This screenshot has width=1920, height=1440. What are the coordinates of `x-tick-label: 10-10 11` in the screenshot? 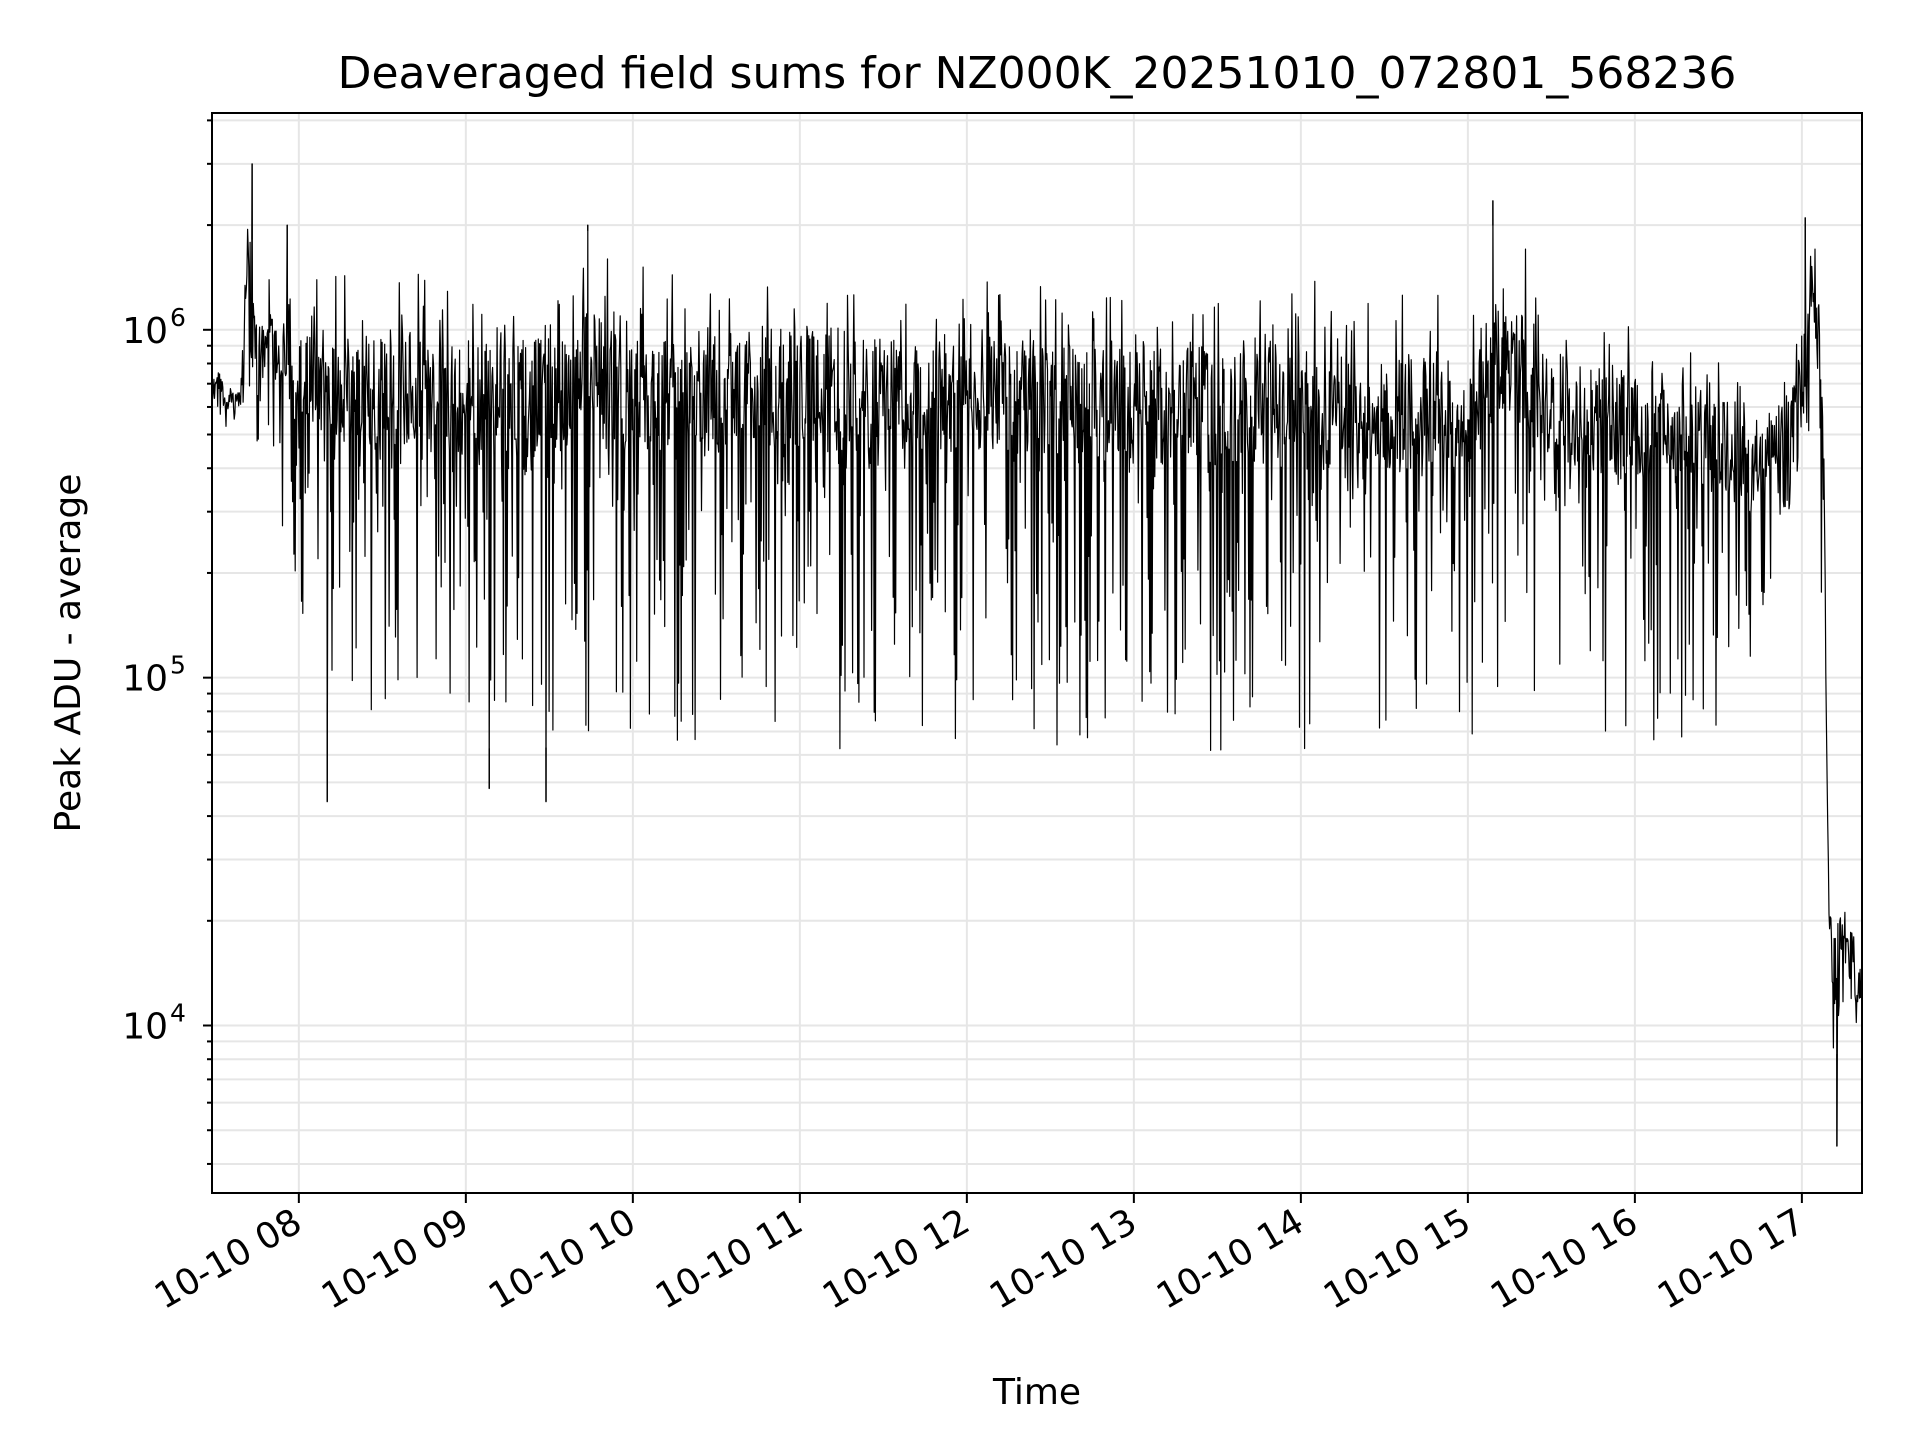 It's located at (729, 1259).